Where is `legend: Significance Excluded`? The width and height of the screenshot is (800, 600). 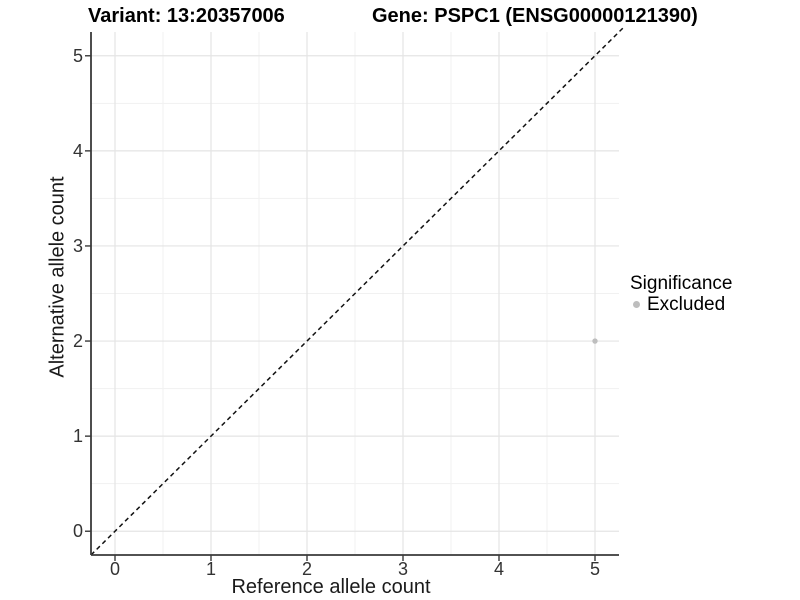 legend: Significance Excluded is located at coordinates (681, 294).